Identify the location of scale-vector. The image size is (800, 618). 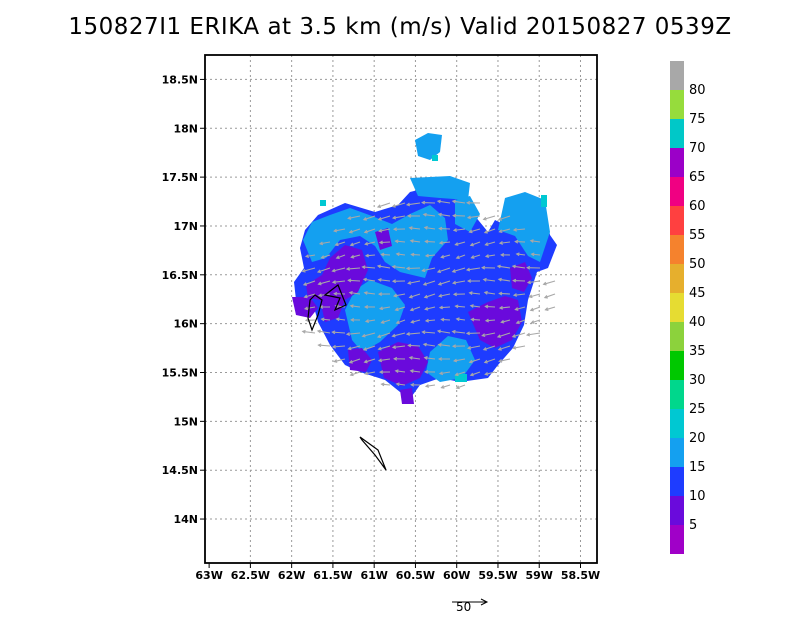
(470, 602).